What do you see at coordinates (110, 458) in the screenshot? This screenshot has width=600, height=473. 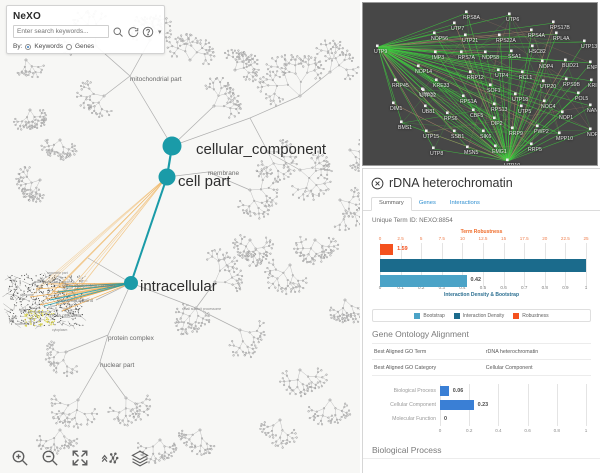 I see `collapse-network-icon` at bounding box center [110, 458].